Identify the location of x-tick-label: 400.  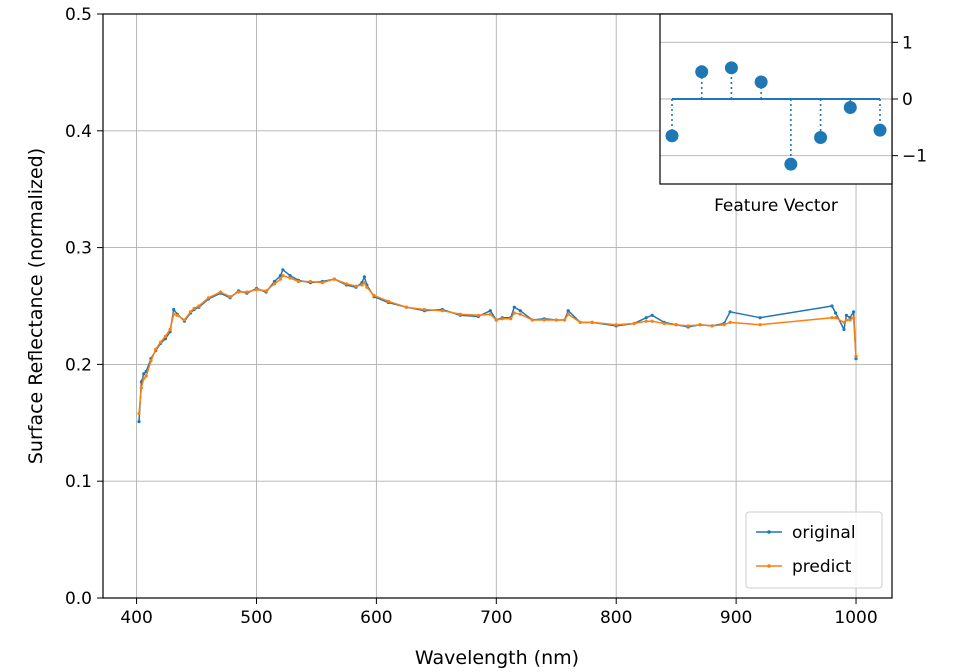
(136, 618).